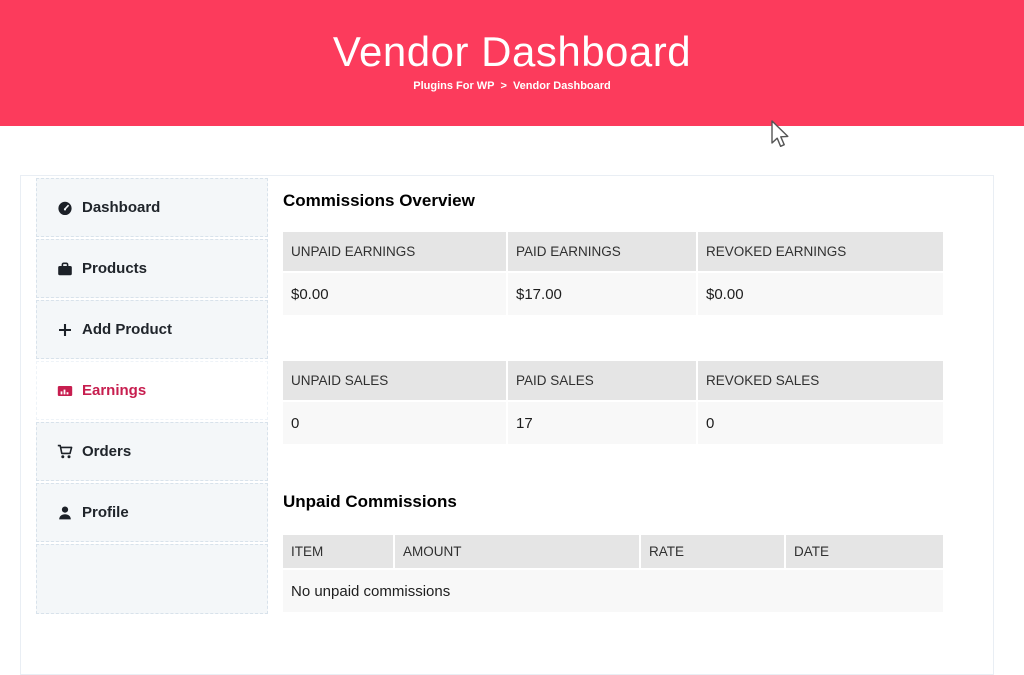 The height and width of the screenshot is (675, 1024). Describe the element at coordinates (114, 390) in the screenshot. I see `sidebar-item-label: Earnings` at that location.